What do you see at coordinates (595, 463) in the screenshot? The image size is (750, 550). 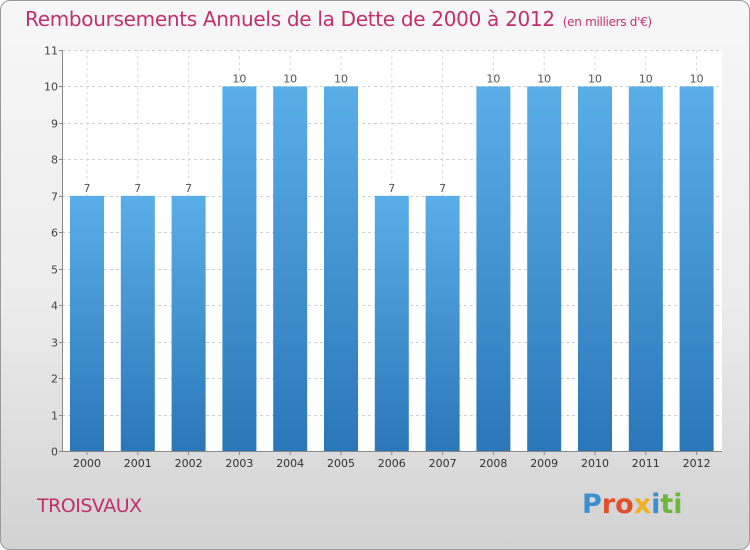 I see `x-tick-label: 2010` at bounding box center [595, 463].